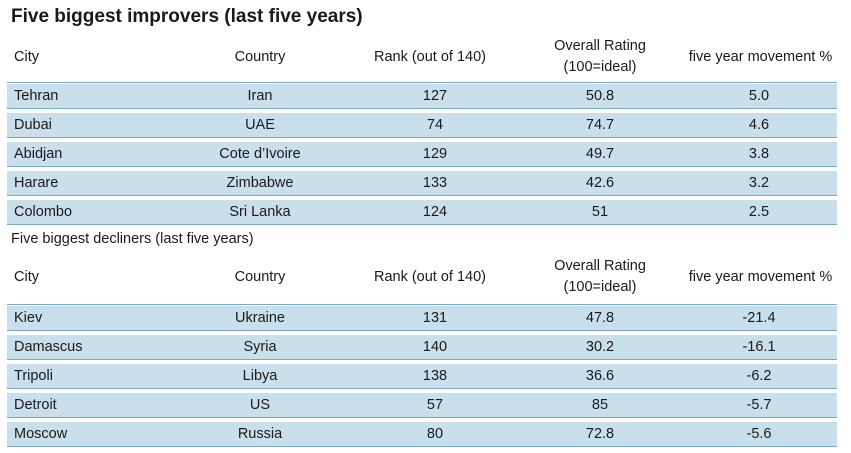  I want to click on cell-movement: -6.2, so click(759, 376).